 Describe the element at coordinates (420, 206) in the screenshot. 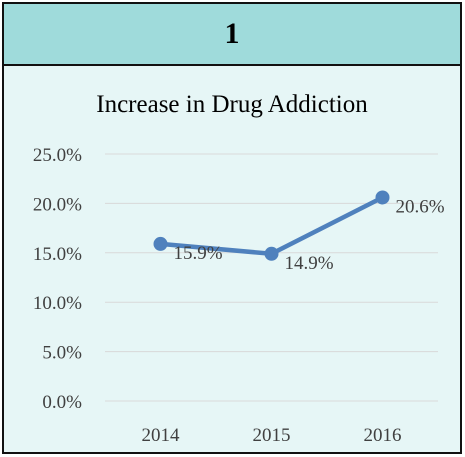

I see `data-label: 20.6%` at that location.